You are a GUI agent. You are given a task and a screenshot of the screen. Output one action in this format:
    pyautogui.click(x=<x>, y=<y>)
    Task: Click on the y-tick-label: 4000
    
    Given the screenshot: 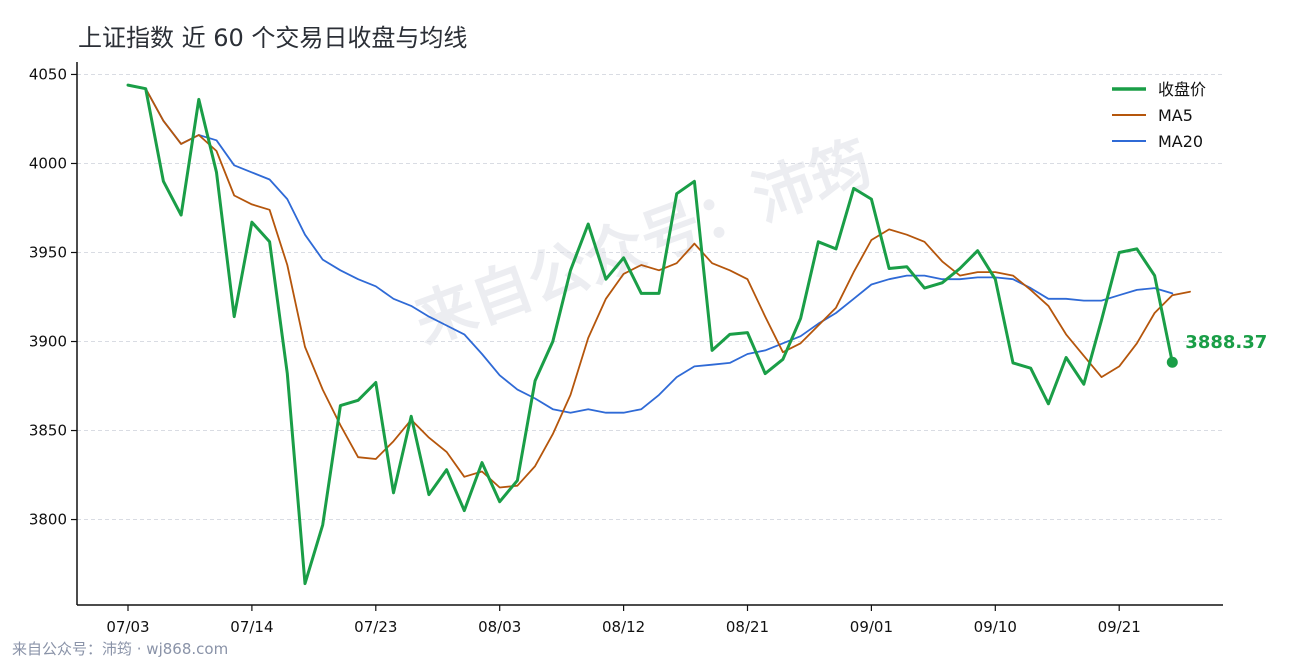 What is the action you would take?
    pyautogui.click(x=48, y=163)
    